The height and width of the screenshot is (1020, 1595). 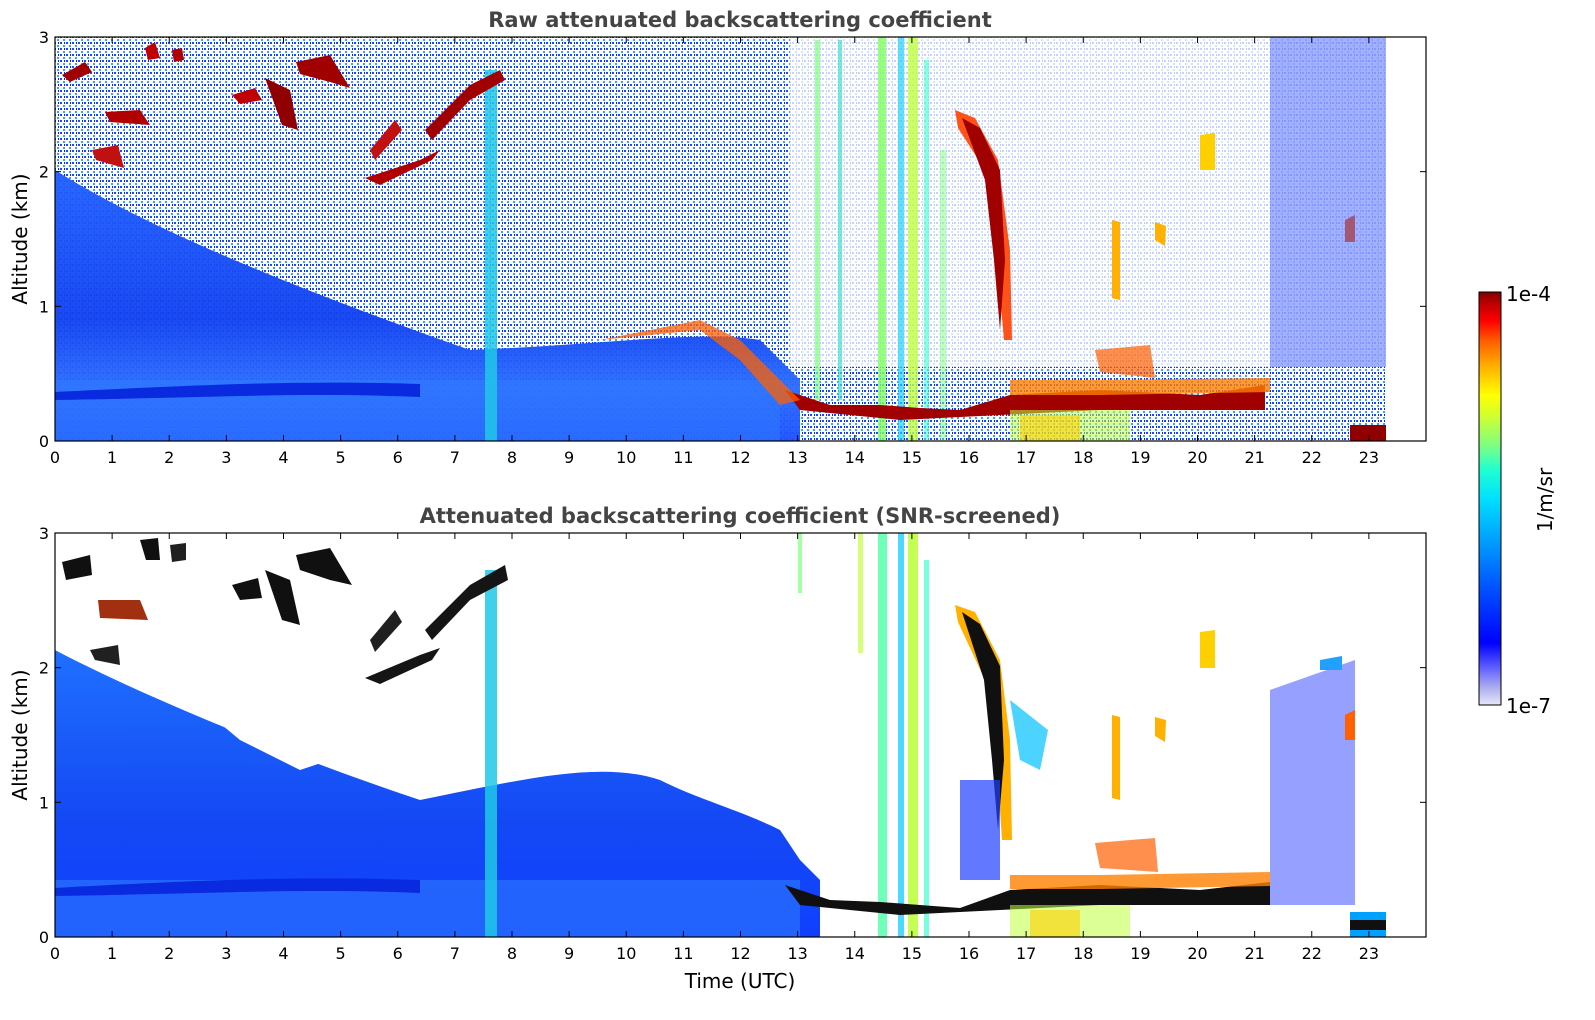 What do you see at coordinates (20, 734) in the screenshot?
I see `panel2-ylabel: Altitude (km)` at bounding box center [20, 734].